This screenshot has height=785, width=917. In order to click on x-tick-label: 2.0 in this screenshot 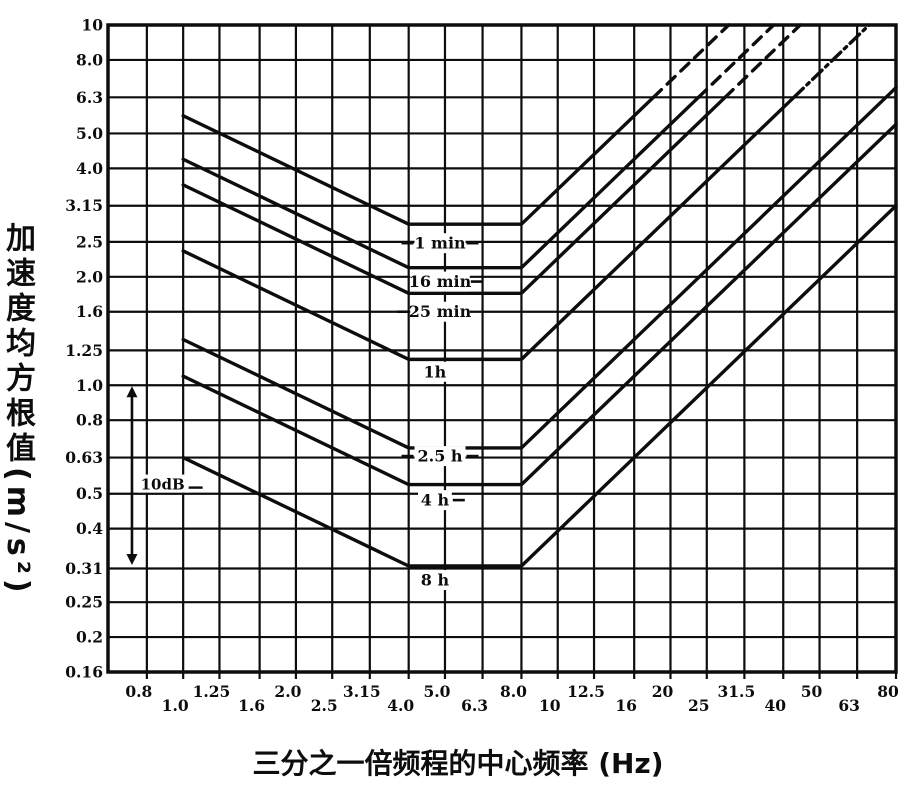, I will do `click(287, 691)`.